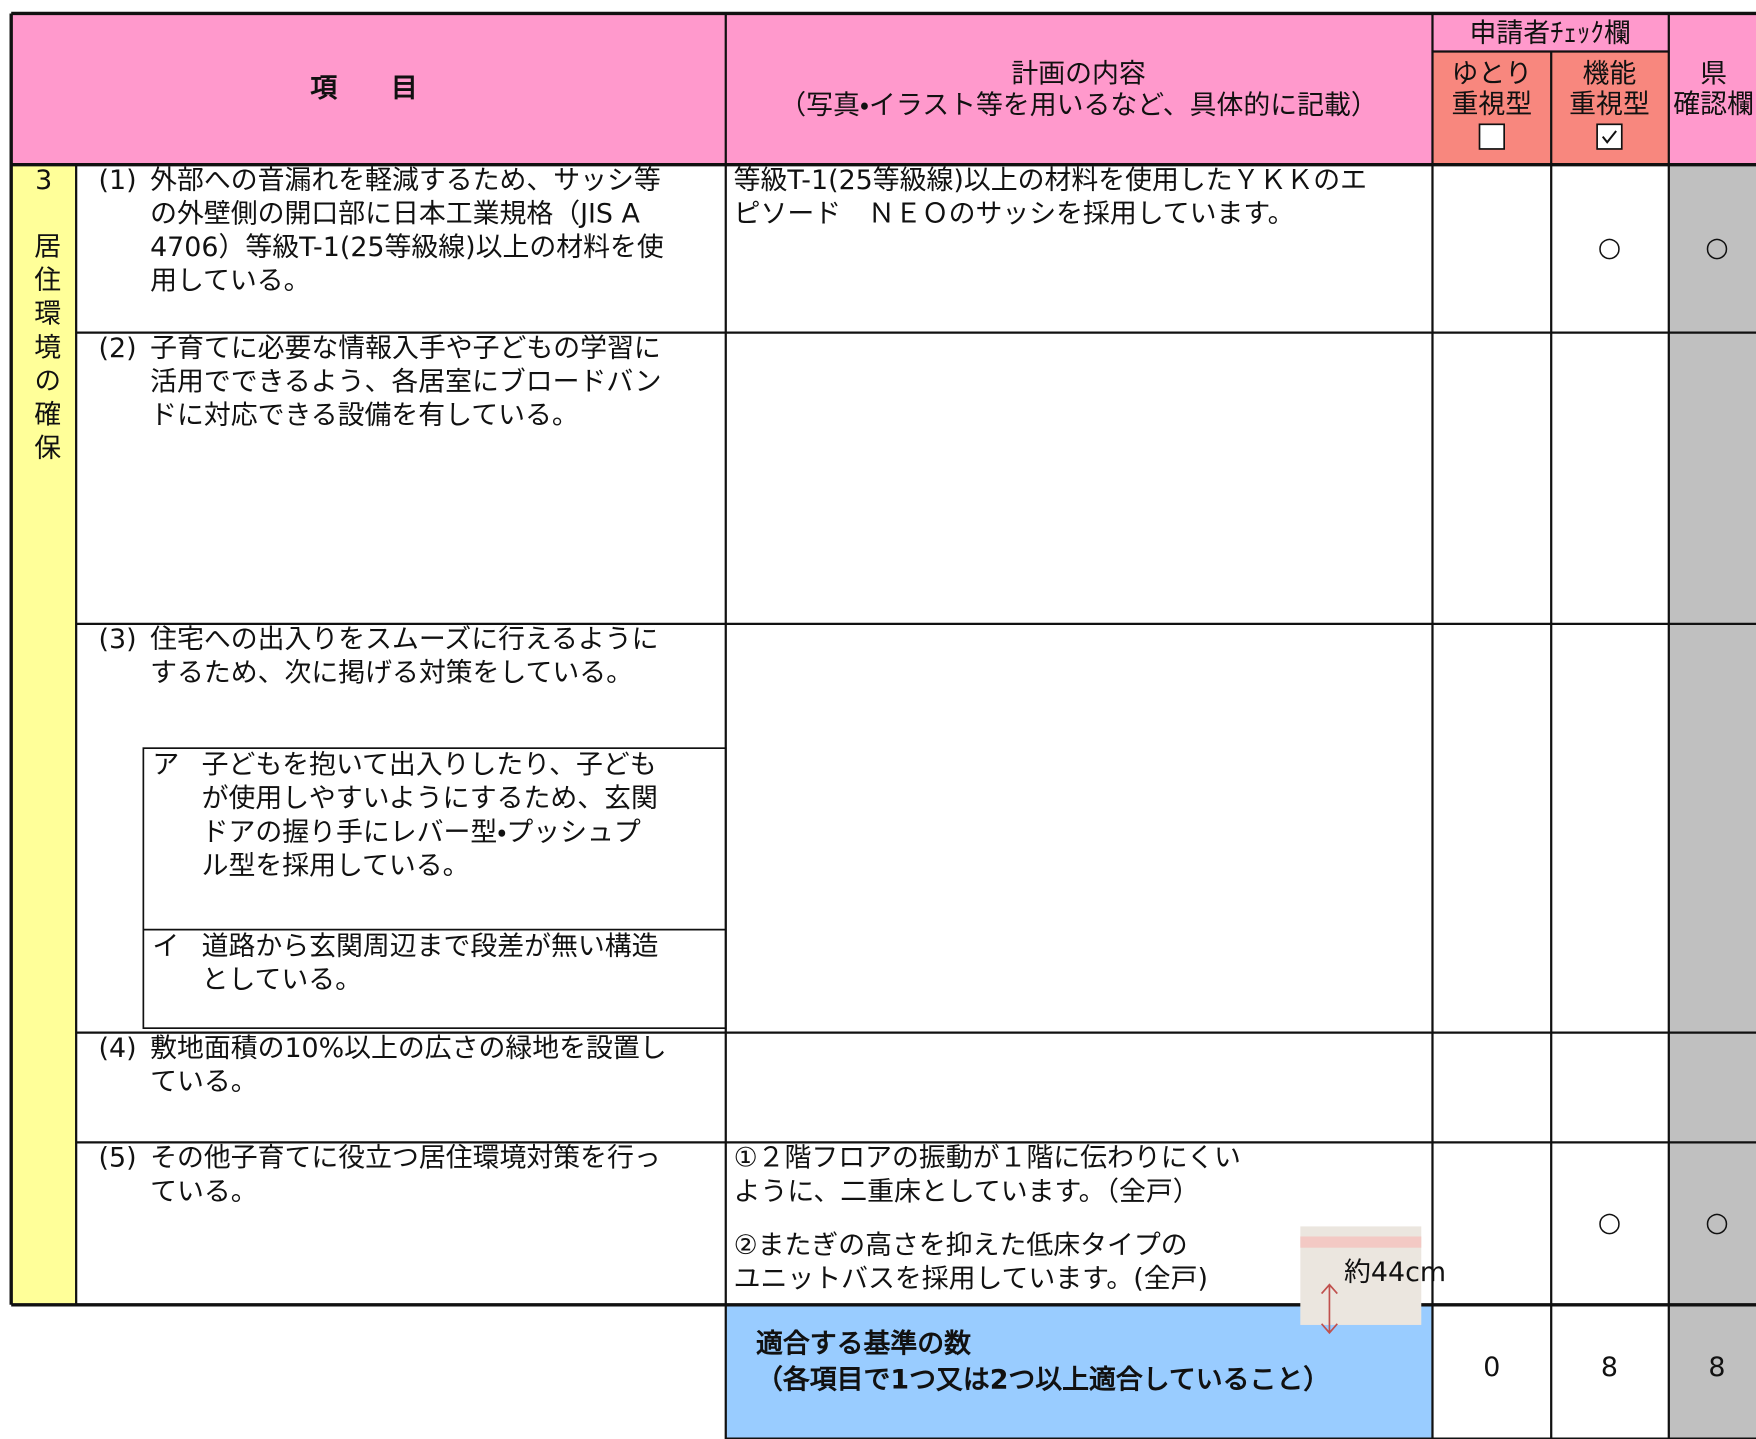 Image resolution: width=1756 pixels, height=1439 pixels. What do you see at coordinates (987, 1158) in the screenshot?
I see `plan-text: ①２階フロアの振動が１階に伝わりにくい` at bounding box center [987, 1158].